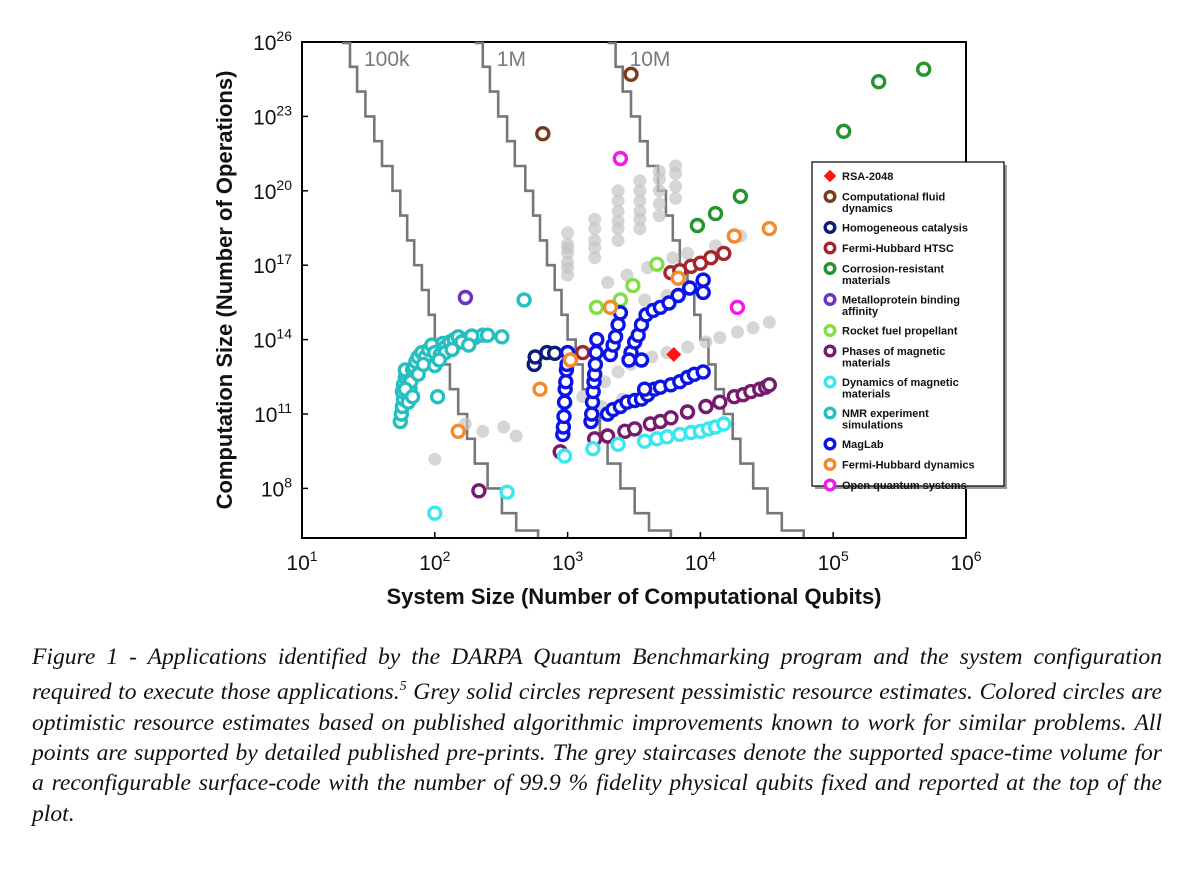 Image resolution: width=1200 pixels, height=883 pixels. I want to click on legend-marker-fermi-hubbard-dynamics, so click(830, 465).